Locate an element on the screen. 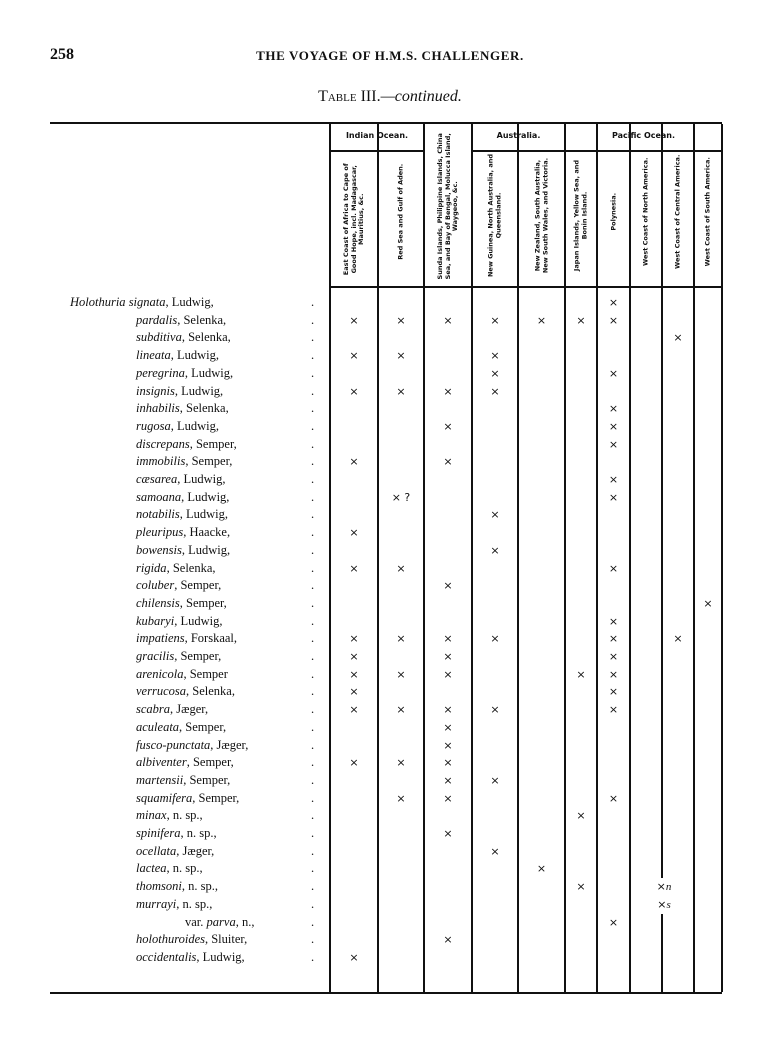 The image size is (776, 1050). species: aculeata is located at coordinates (158, 726).